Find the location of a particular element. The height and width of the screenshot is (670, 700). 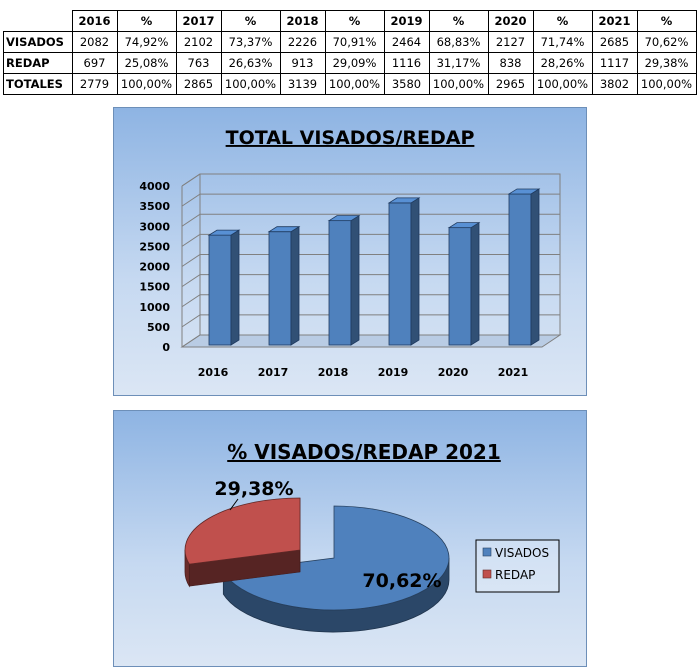

table-cell: 2965 is located at coordinates (510, 84).